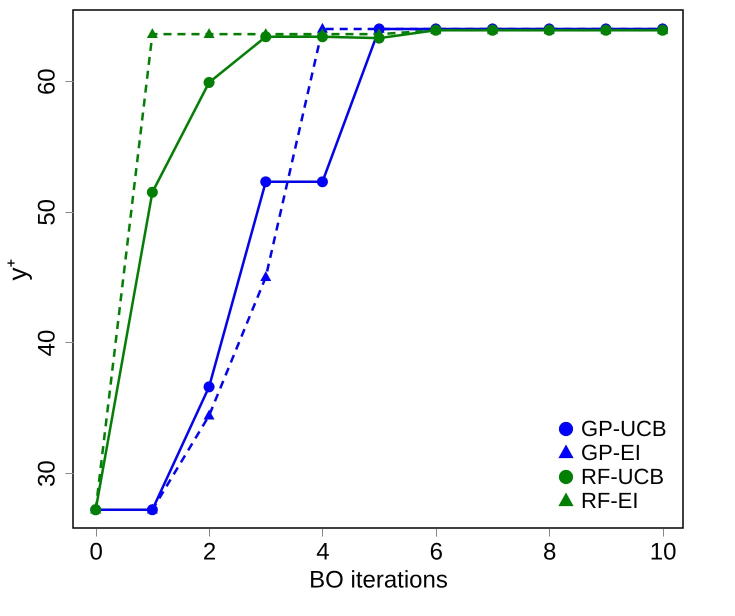 This screenshot has width=735, height=616. What do you see at coordinates (47, 473) in the screenshot?
I see `y-tick-label: 30` at bounding box center [47, 473].